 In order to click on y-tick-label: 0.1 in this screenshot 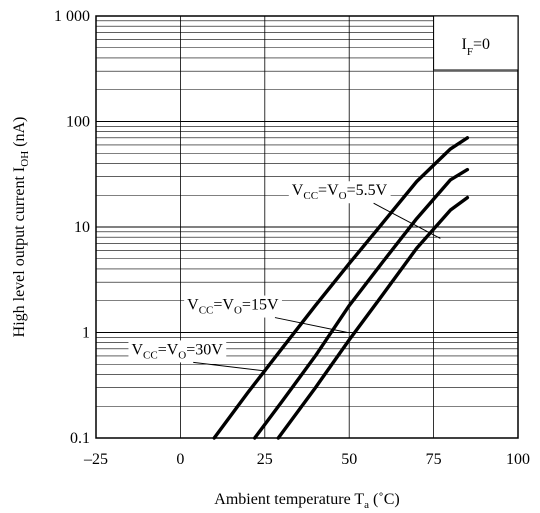, I will do `click(80, 438)`.